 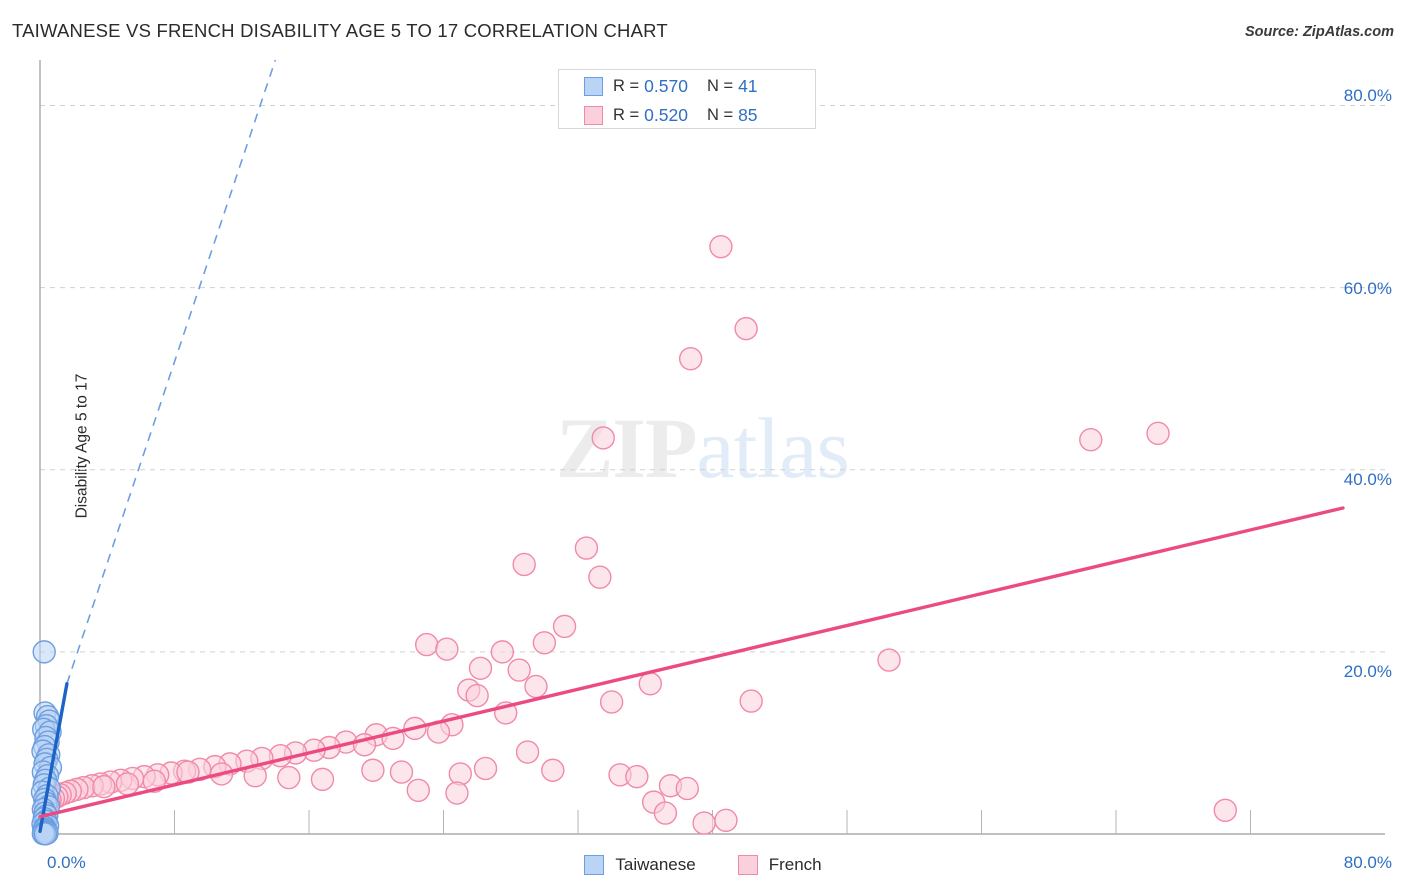 What do you see at coordinates (593, 86) in the screenshot?
I see `swatch-taiwanese-icon` at bounding box center [593, 86].